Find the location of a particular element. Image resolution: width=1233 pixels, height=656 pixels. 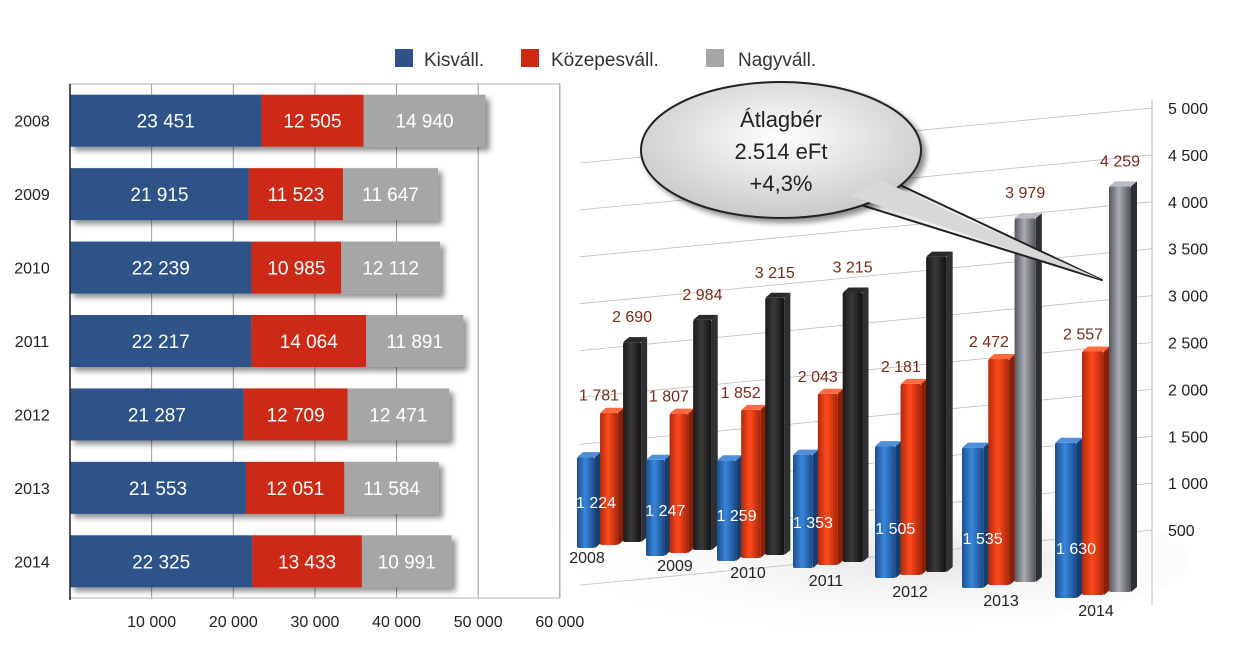

left-bar-value-label: 21 915 is located at coordinates (159, 195).